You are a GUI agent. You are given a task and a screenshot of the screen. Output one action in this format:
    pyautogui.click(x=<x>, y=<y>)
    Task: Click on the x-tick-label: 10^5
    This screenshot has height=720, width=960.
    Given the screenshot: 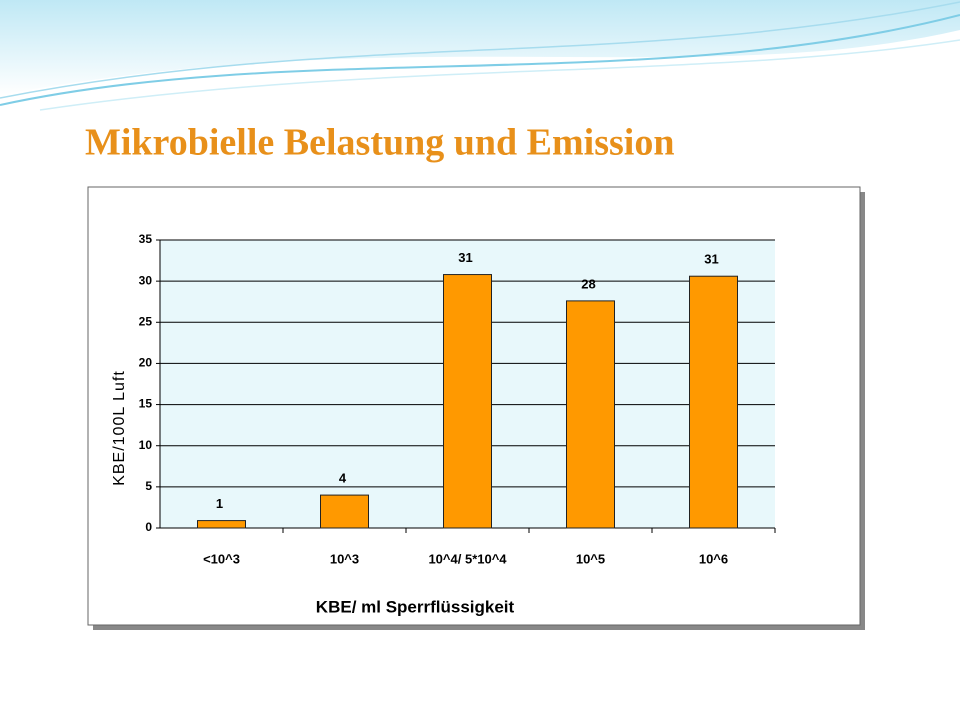 What is the action you would take?
    pyautogui.click(x=590, y=558)
    